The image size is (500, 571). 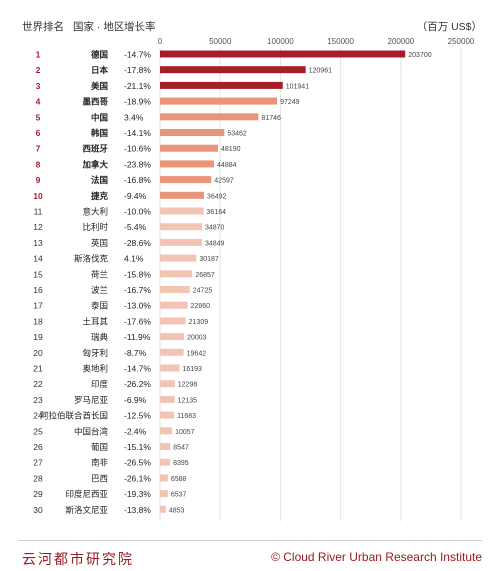 What do you see at coordinates (99, 479) in the screenshot?
I see `country-label: 巴西` at bounding box center [99, 479].